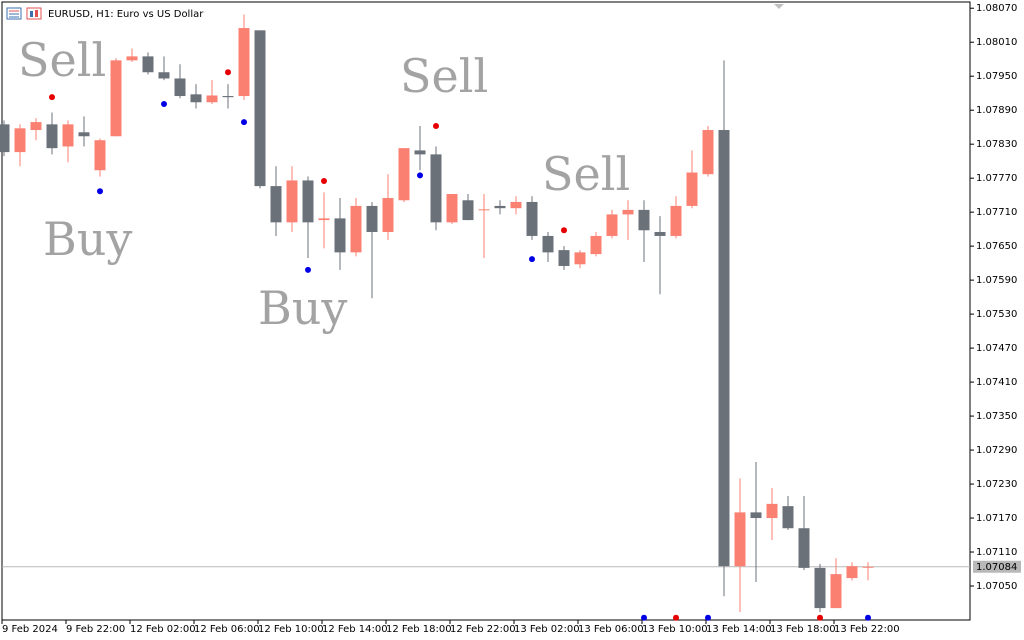  I want to click on icon-chart, so click(34, 13).